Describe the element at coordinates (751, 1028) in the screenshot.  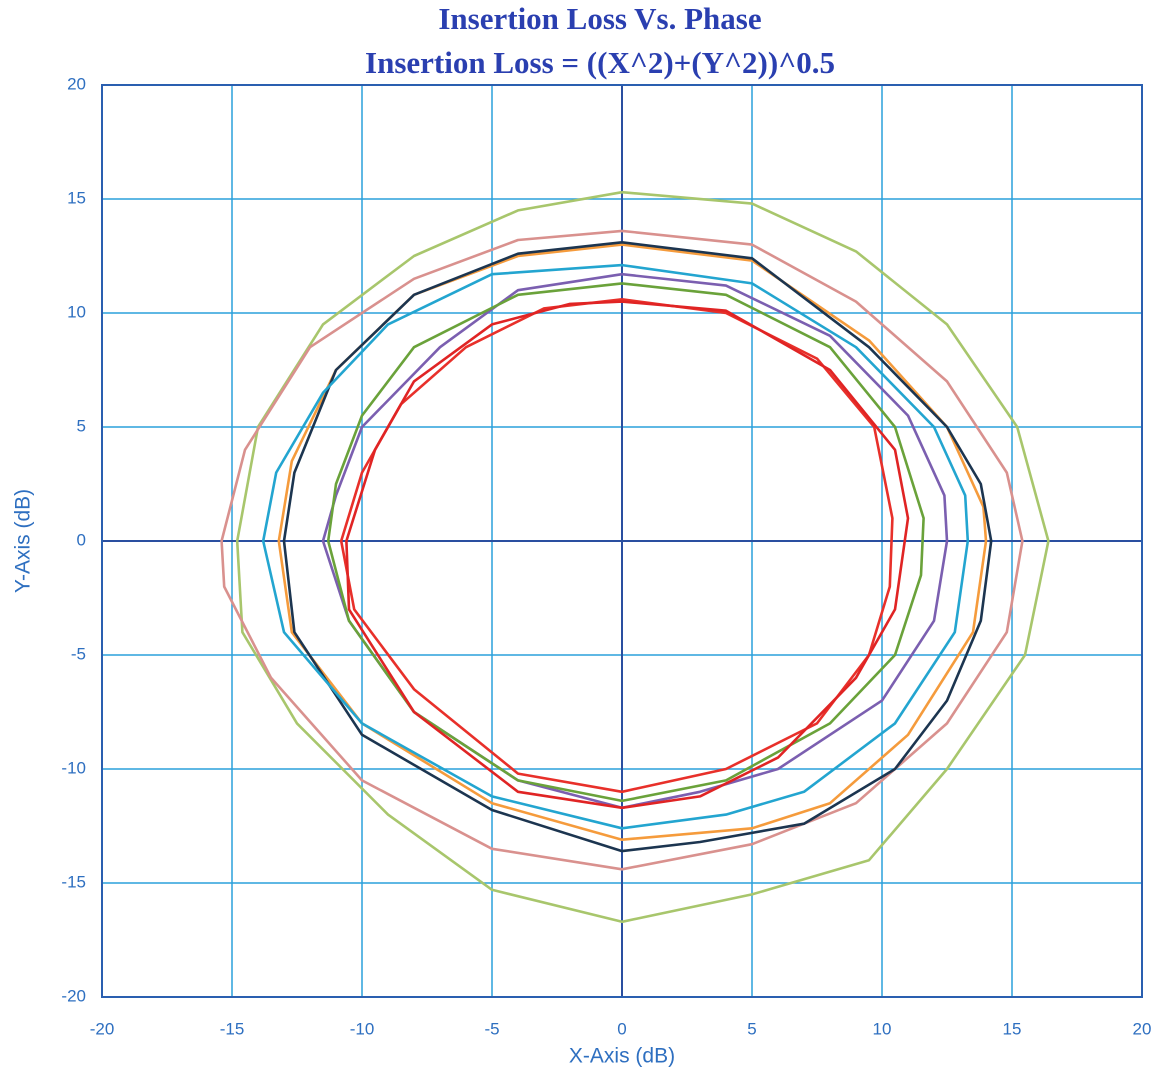
I see `x-tick-label: 5` at that location.